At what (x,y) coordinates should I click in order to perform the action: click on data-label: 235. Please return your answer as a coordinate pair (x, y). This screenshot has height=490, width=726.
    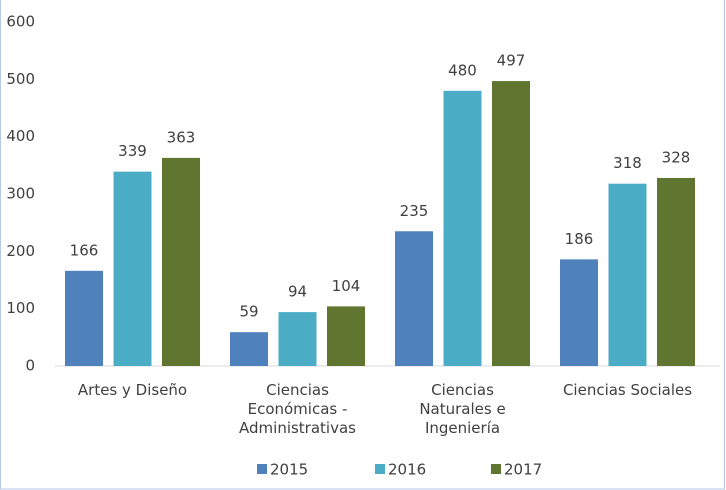
    Looking at the image, I should click on (414, 211).